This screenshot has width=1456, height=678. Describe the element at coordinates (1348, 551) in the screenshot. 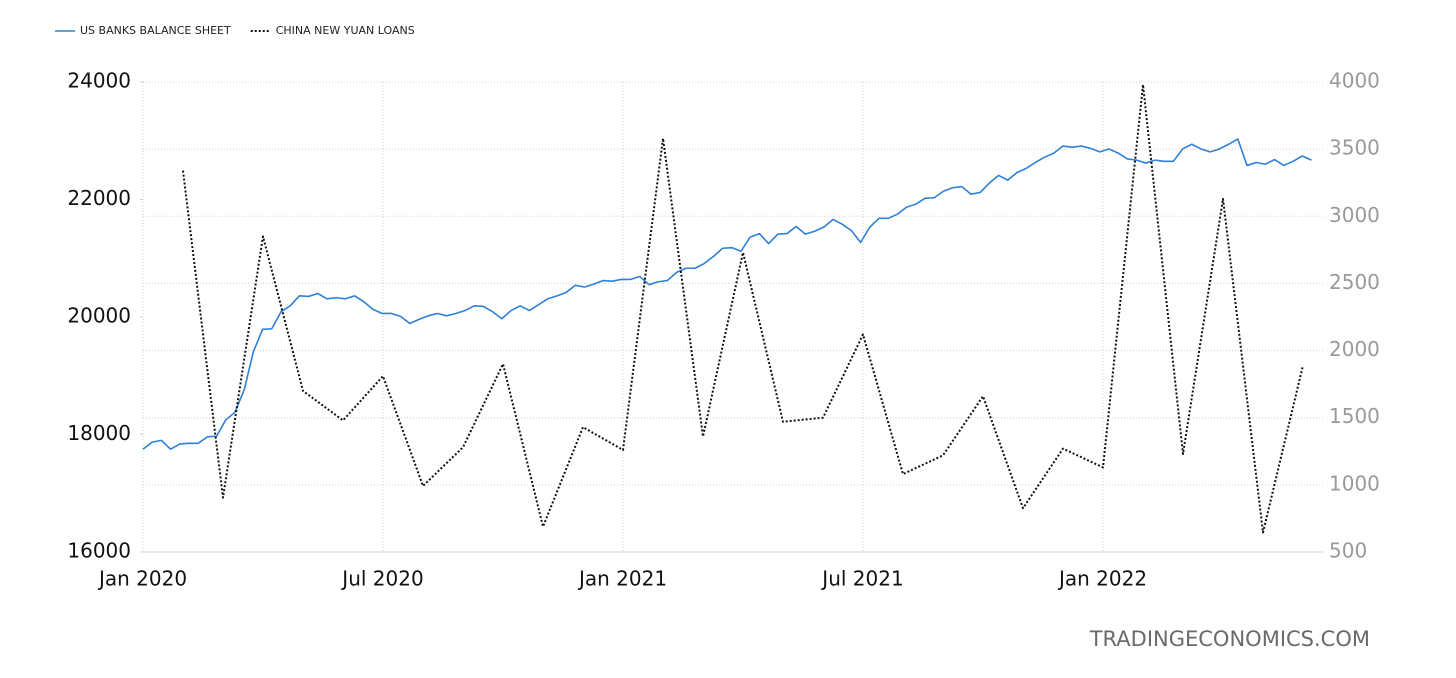

I see `y2-tick-label: 500` at that location.